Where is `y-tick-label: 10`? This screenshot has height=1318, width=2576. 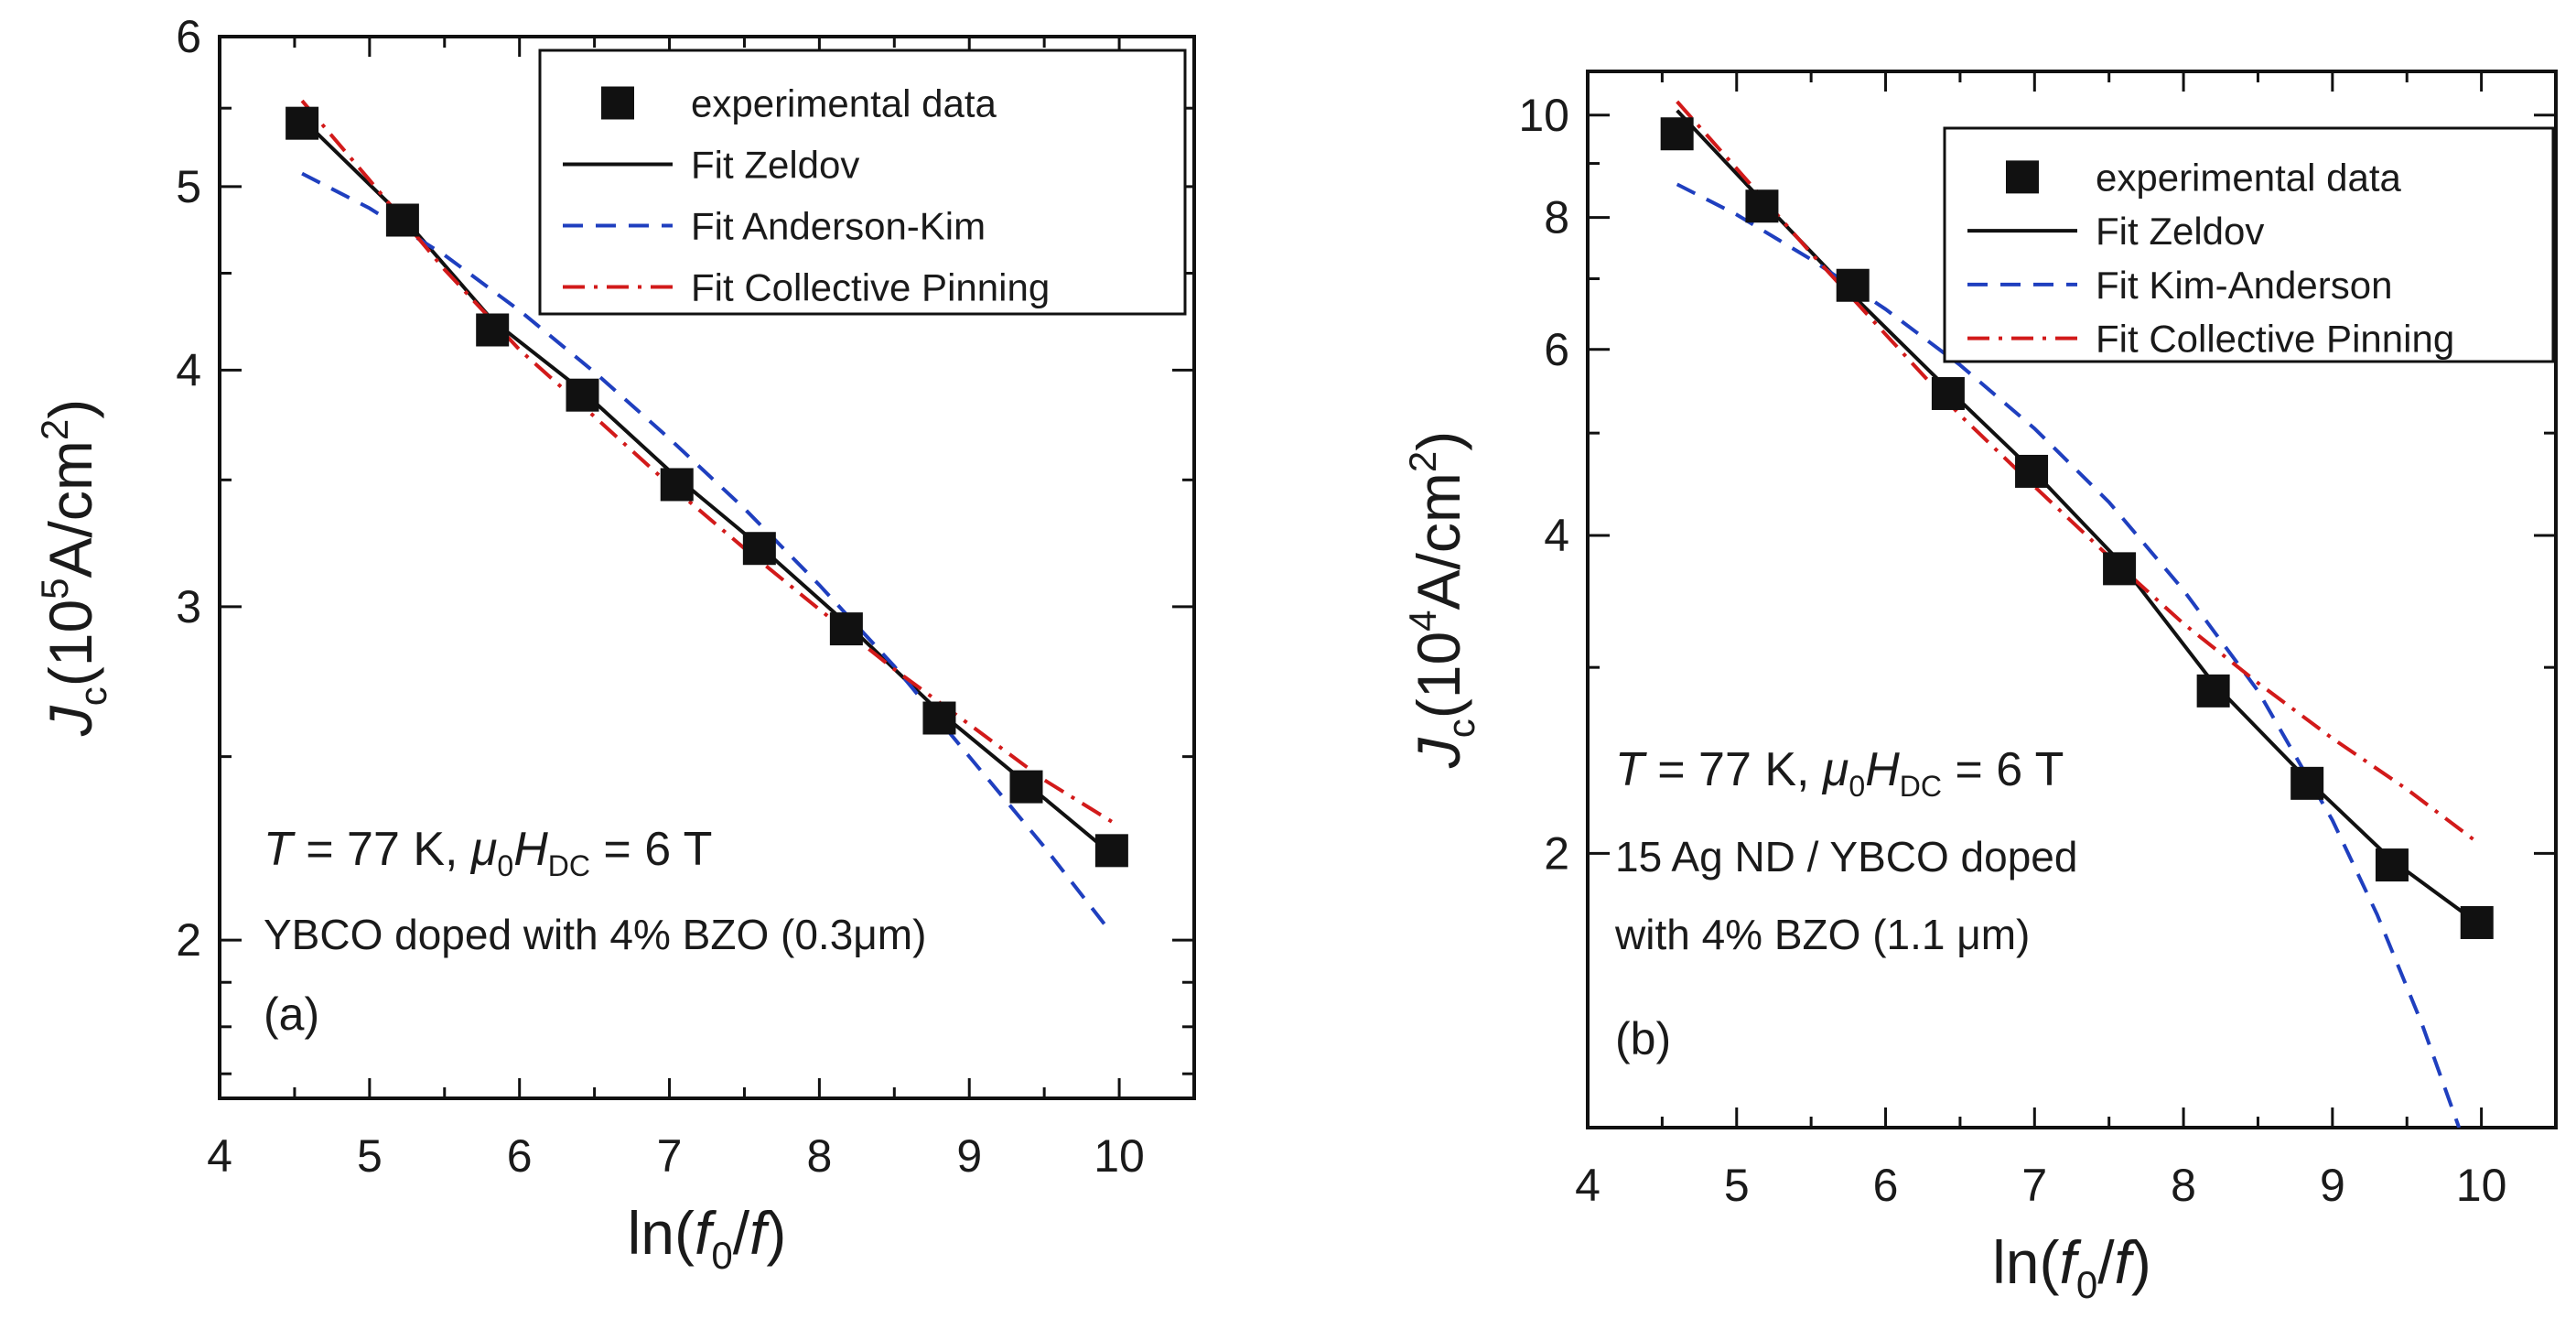
y-tick-label: 10 is located at coordinates (1543, 115).